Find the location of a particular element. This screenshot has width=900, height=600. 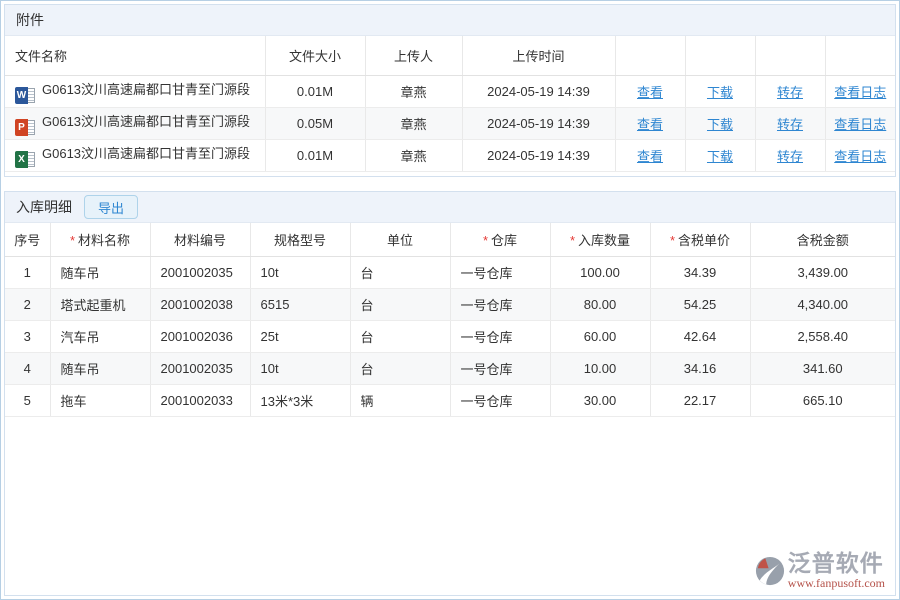

vendor-watermark: 泛普软件 www.fanpusoft.com is located at coordinates (820, 570).